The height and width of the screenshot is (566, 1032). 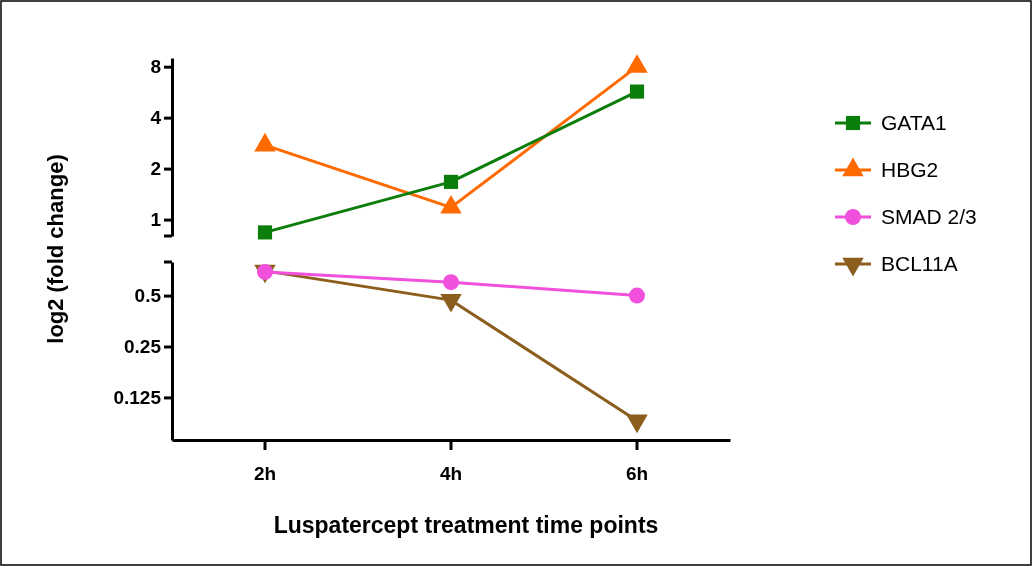 I want to click on legend-label: BCL11A, so click(x=919, y=264).